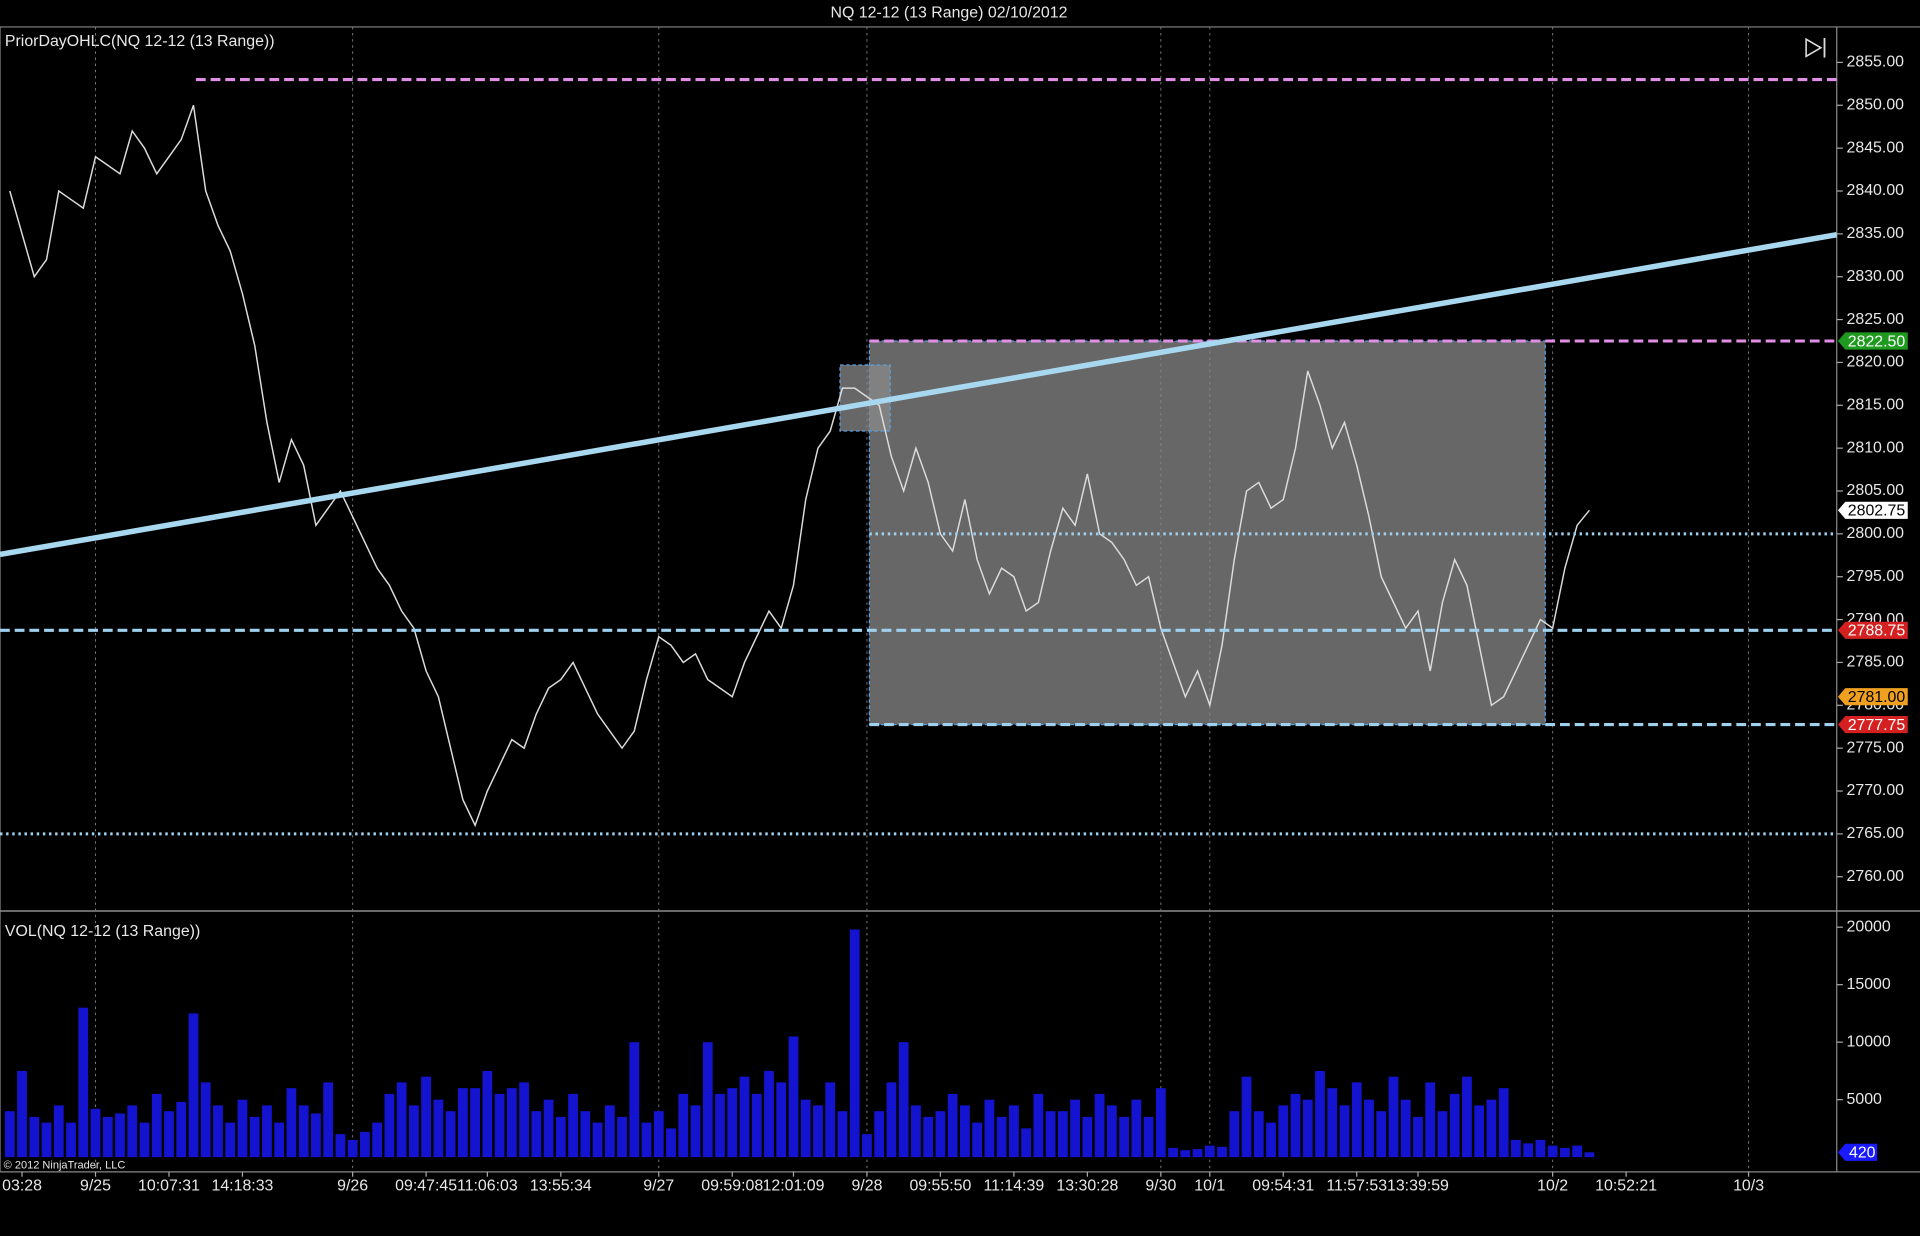 The height and width of the screenshot is (1236, 1920). What do you see at coordinates (658, 1186) in the screenshot?
I see `x-tick-label: 9/27` at bounding box center [658, 1186].